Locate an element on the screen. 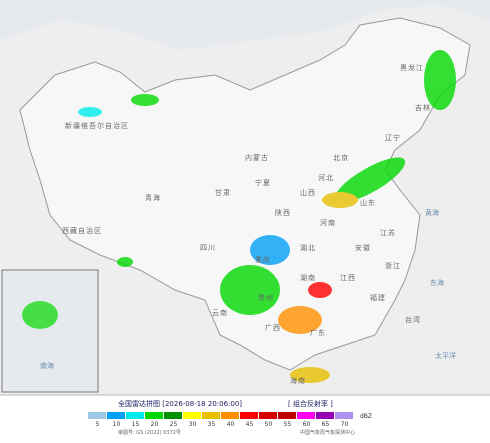 Image resolution: width=490 pixels, height=443 pixels. scale-label: 30 is located at coordinates (193, 424).